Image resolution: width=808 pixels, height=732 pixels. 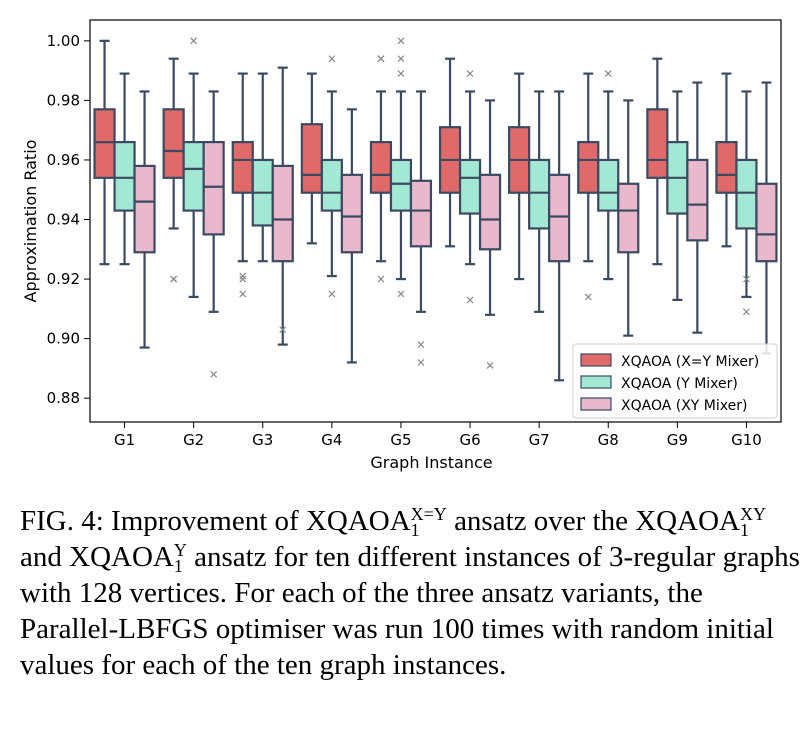 What do you see at coordinates (679, 384) in the screenshot?
I see `legend-label: XQAOA (Y Mixer)` at bounding box center [679, 384].